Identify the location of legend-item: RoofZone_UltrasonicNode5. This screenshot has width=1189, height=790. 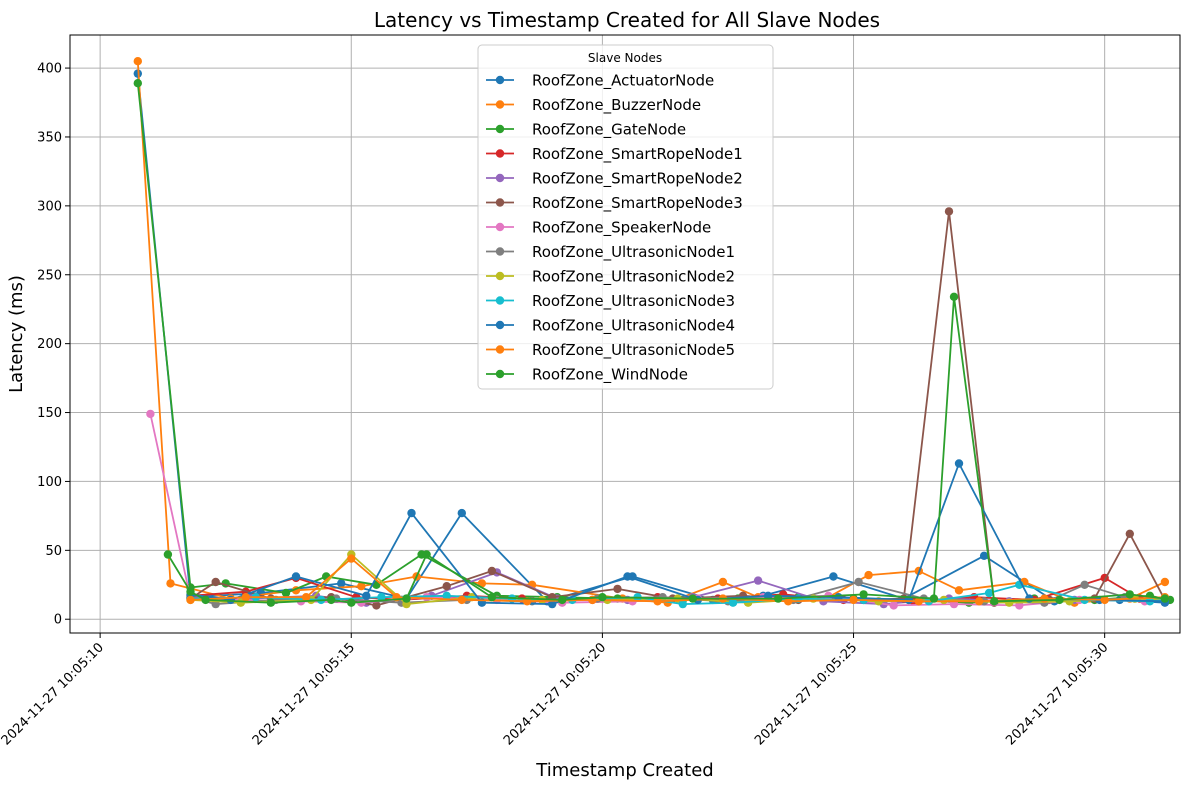
(610, 350).